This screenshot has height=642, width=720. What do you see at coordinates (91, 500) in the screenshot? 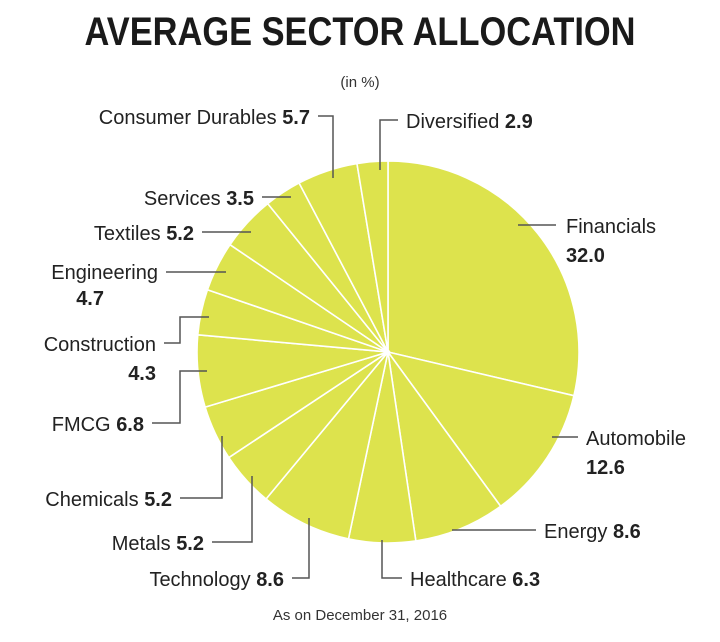
I see `slice-label-name: Chemicals` at bounding box center [91, 500].